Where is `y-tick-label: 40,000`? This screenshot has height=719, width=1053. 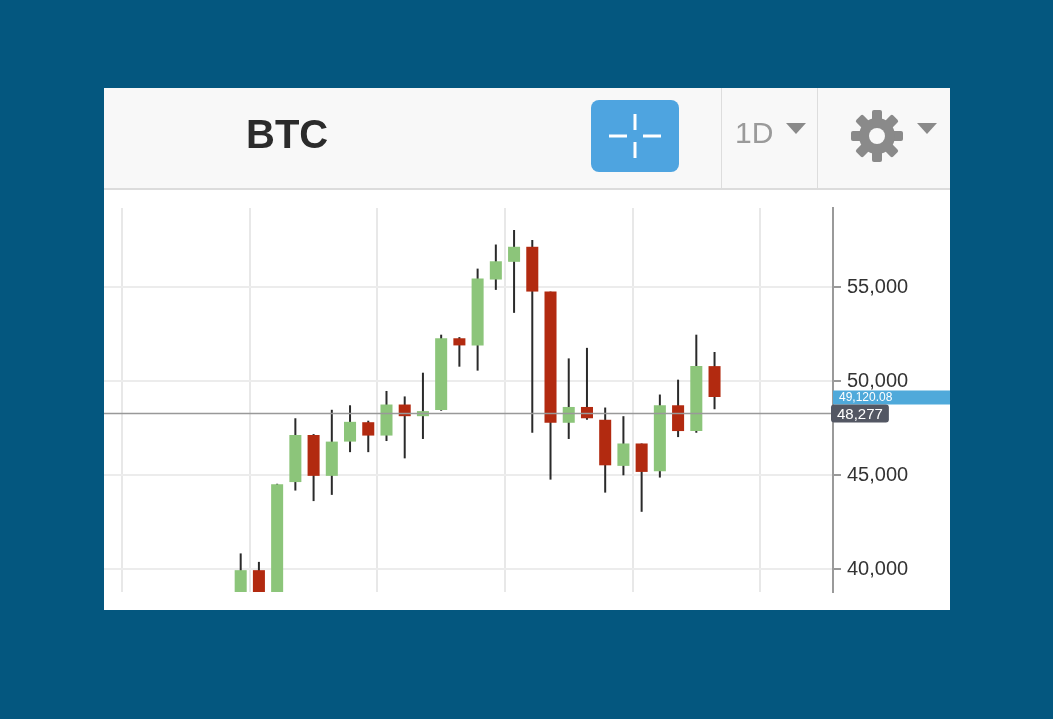
y-tick-label: 40,000 is located at coordinates (878, 567).